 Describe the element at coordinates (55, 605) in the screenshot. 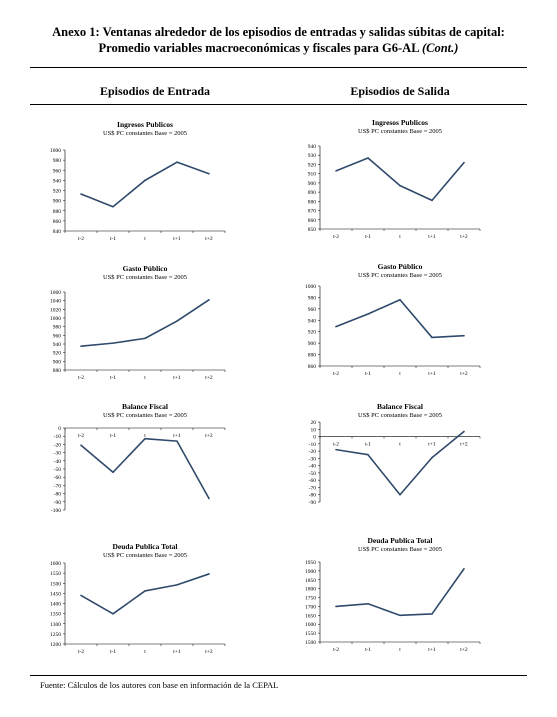

I see `y-tick-label: 1400` at that location.